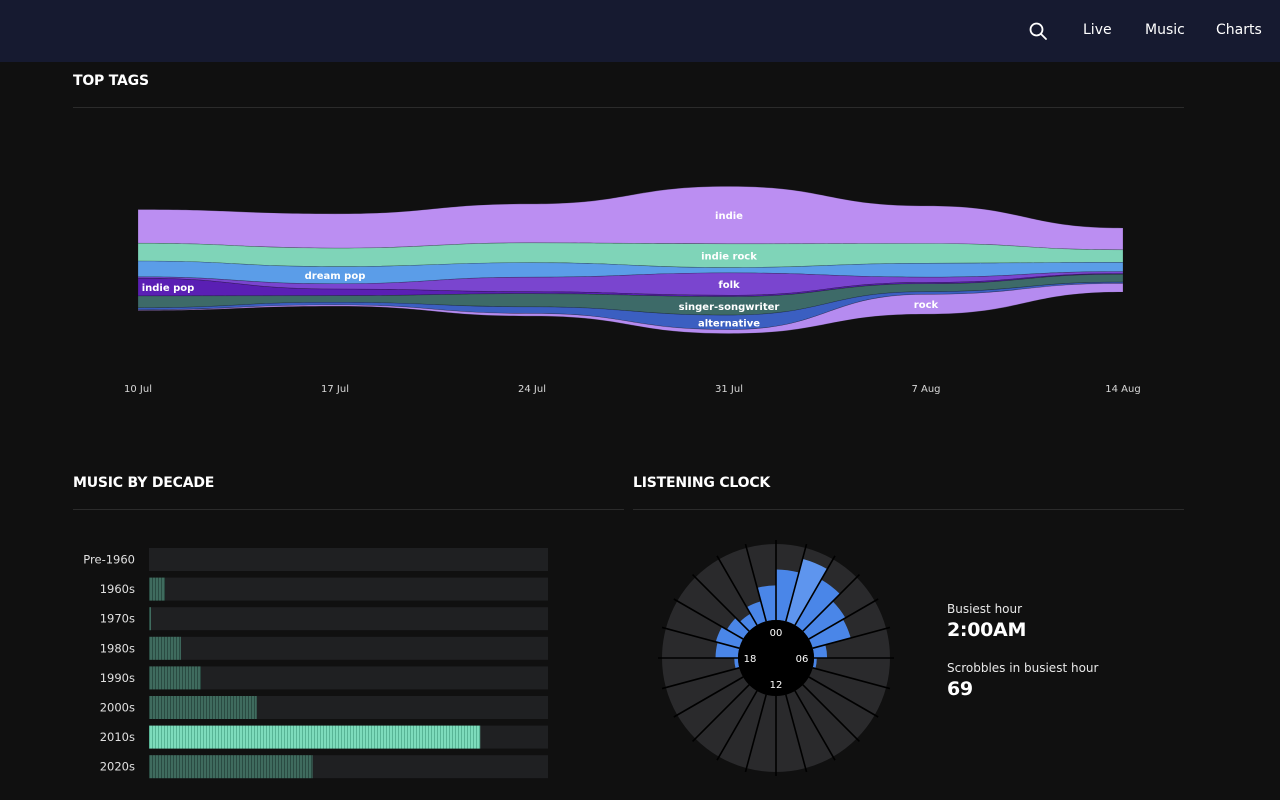 The width and height of the screenshot is (1280, 800). What do you see at coordinates (960, 689) in the screenshot?
I see `scrobbles-value: 69` at bounding box center [960, 689].